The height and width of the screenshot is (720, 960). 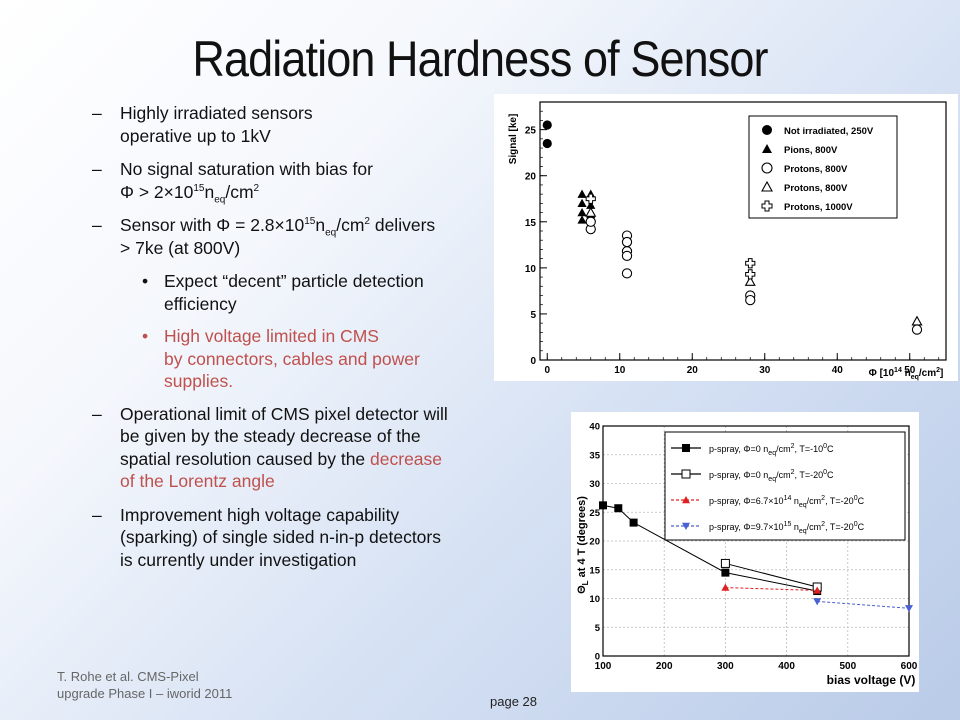 I want to click on y-tick-label: 40, so click(x=594, y=427).